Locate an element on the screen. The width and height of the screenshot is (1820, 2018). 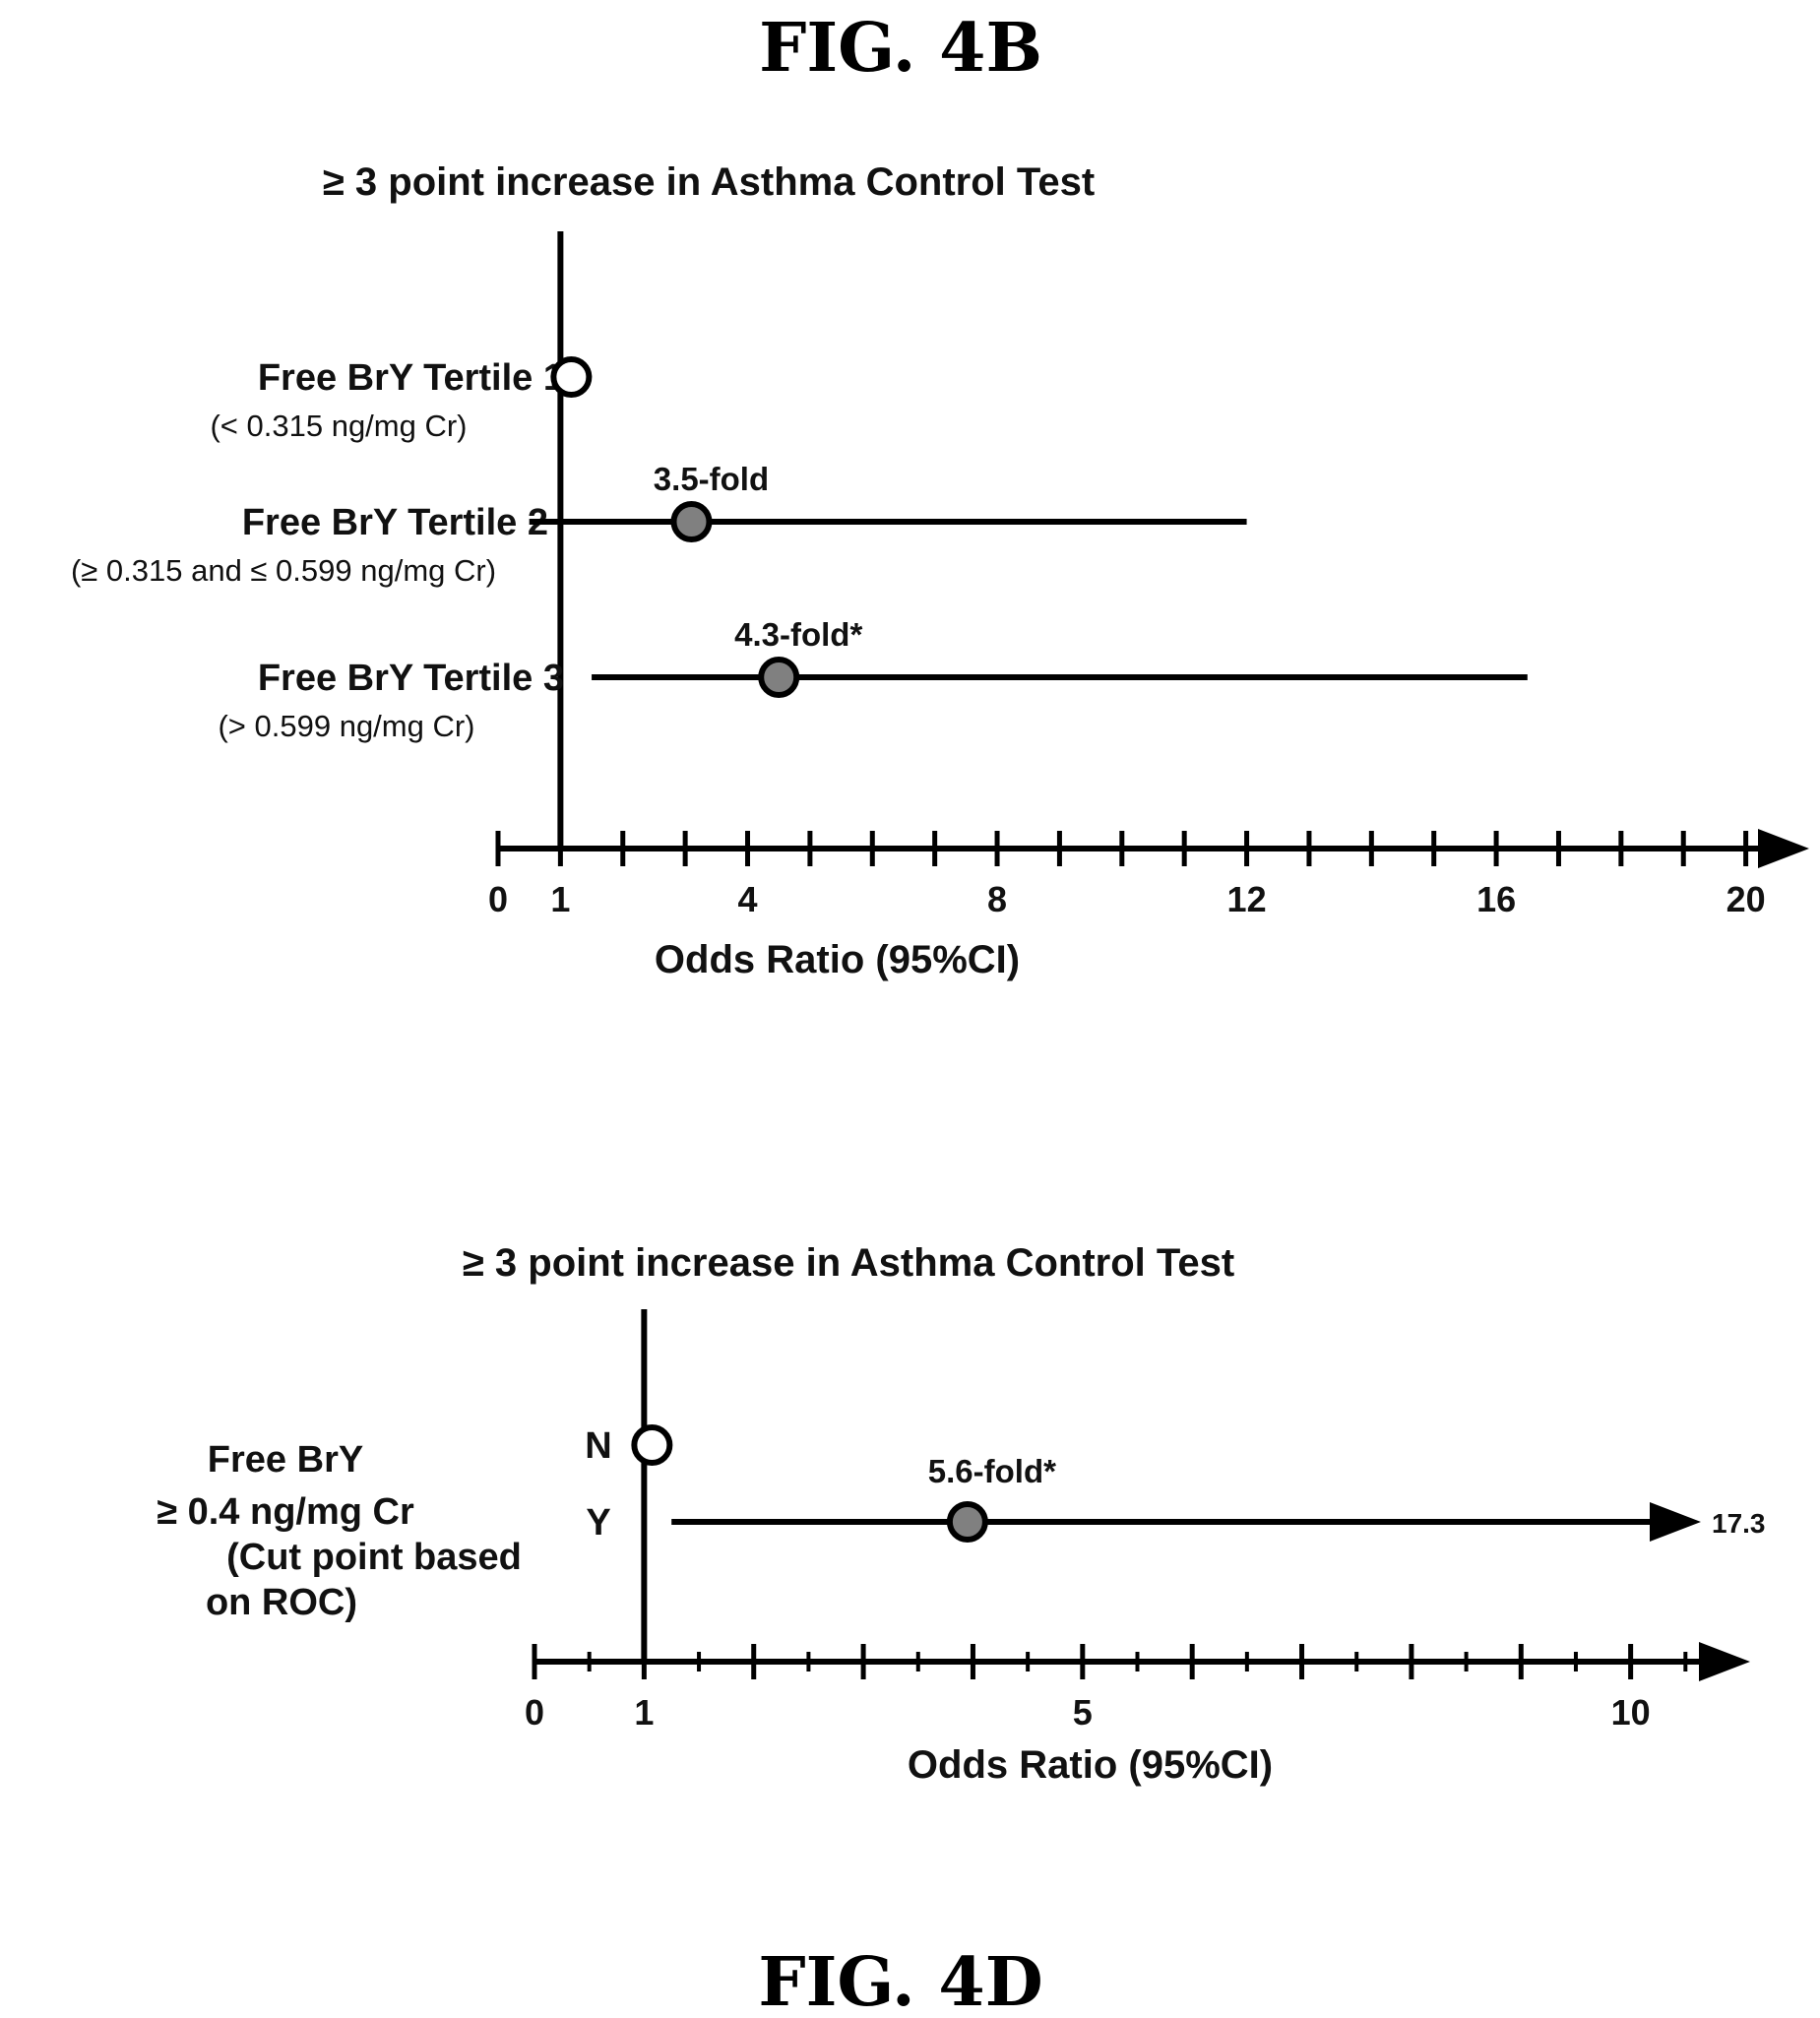
row-sublabel: (< 0.315 ng/mg Cr) is located at coordinates (338, 426).